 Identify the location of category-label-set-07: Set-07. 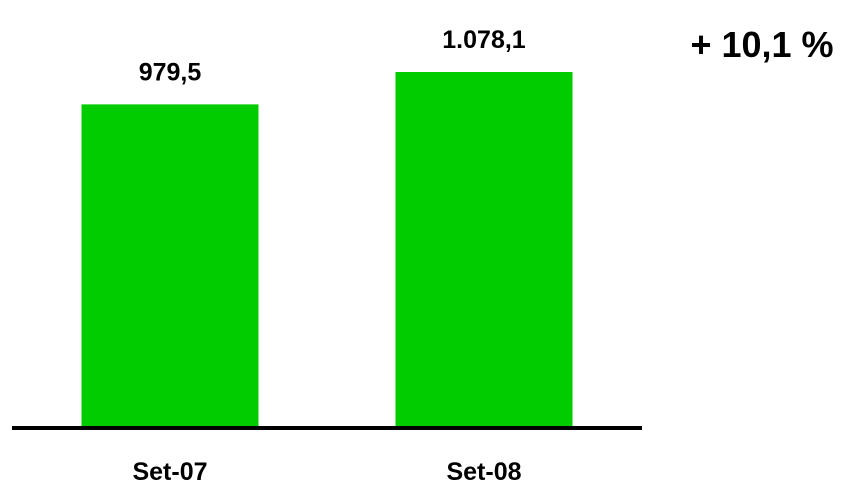
(169, 472).